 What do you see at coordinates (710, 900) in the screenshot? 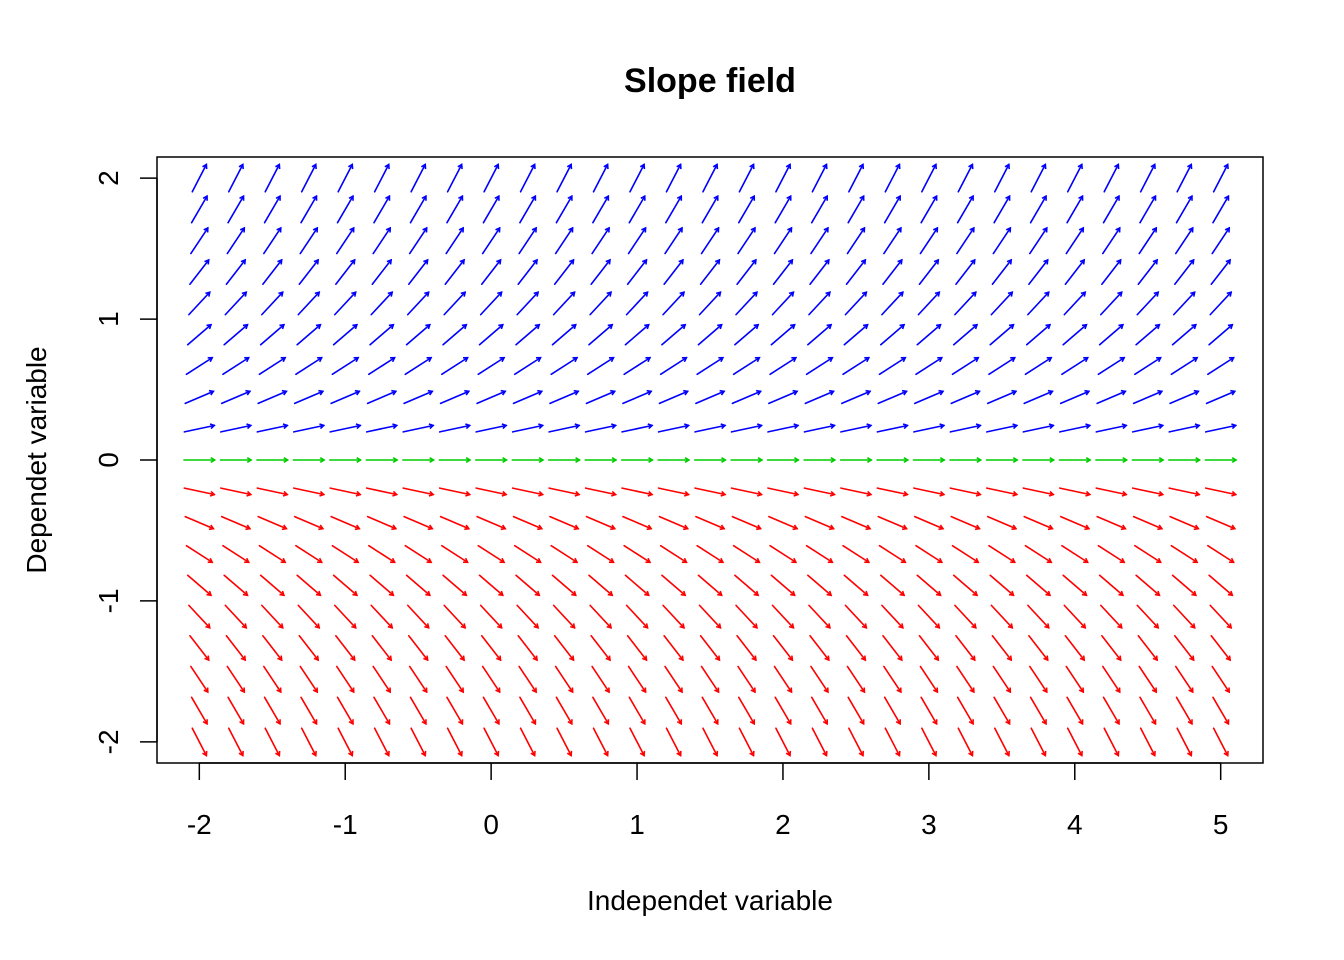
I see `x-axis-label: Independet variable` at bounding box center [710, 900].